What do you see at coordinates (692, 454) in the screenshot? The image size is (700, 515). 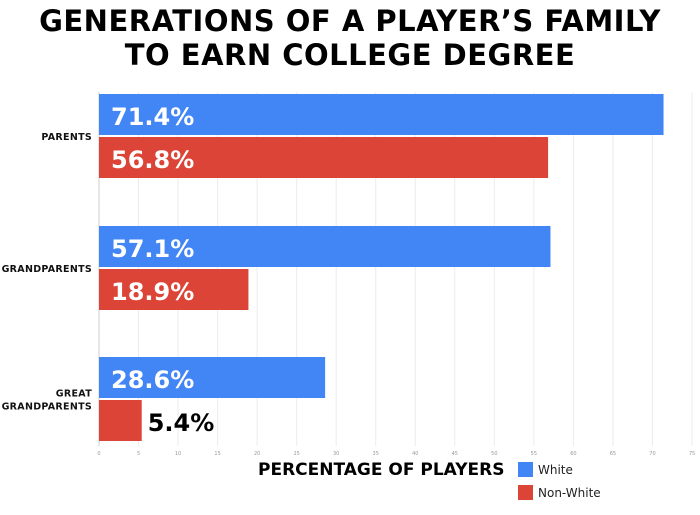 I see `x-tick-label: 75` at bounding box center [692, 454].